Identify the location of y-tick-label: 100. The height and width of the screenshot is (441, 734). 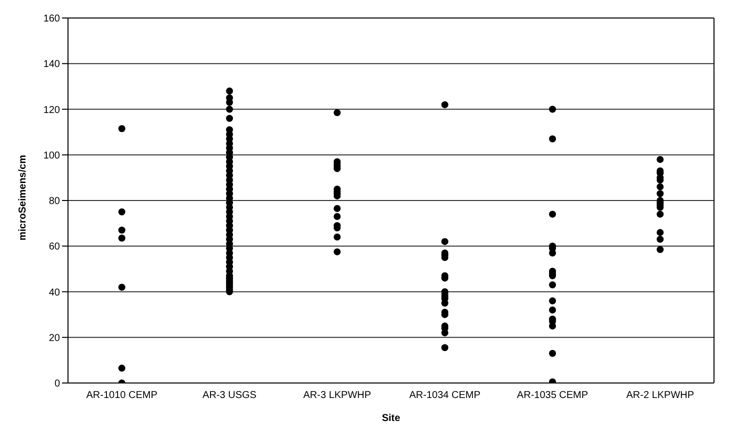
(51, 156).